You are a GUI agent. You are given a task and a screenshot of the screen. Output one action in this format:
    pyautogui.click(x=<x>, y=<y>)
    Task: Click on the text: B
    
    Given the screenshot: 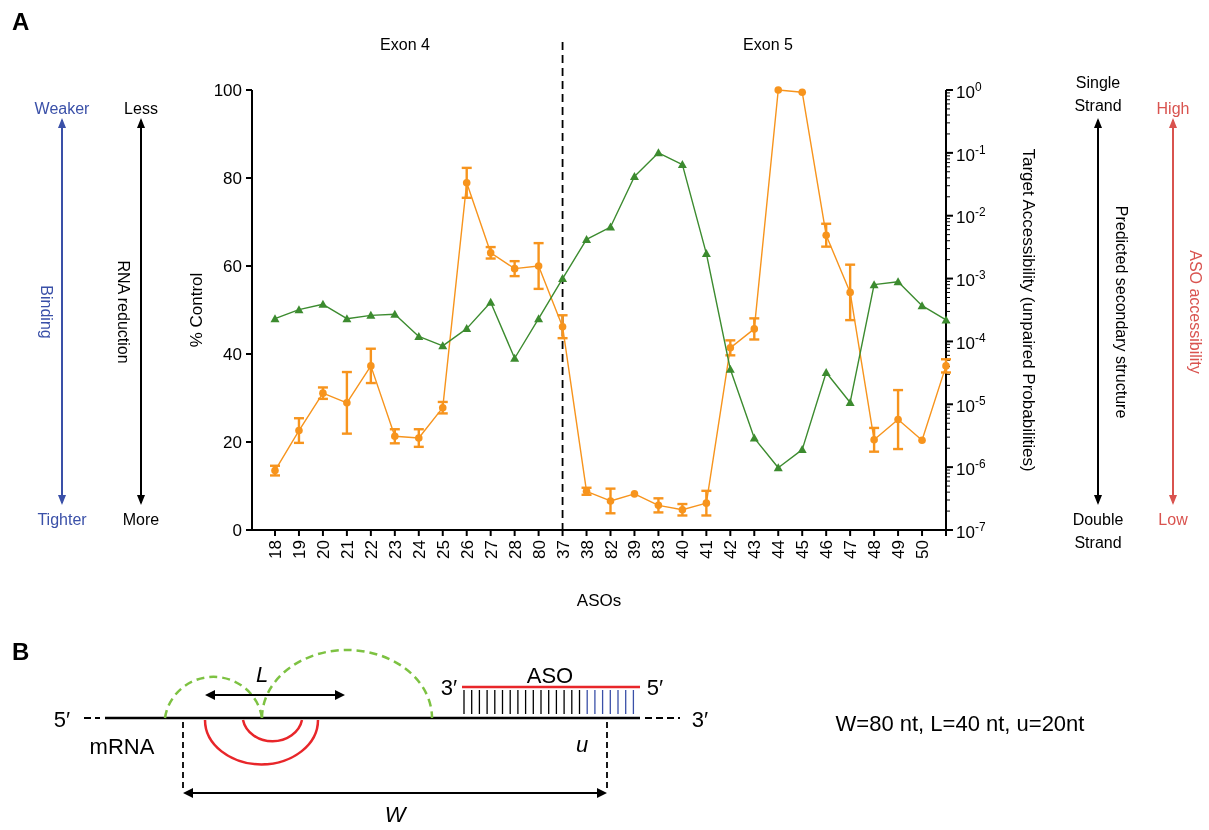 What is the action you would take?
    pyautogui.click(x=21, y=651)
    